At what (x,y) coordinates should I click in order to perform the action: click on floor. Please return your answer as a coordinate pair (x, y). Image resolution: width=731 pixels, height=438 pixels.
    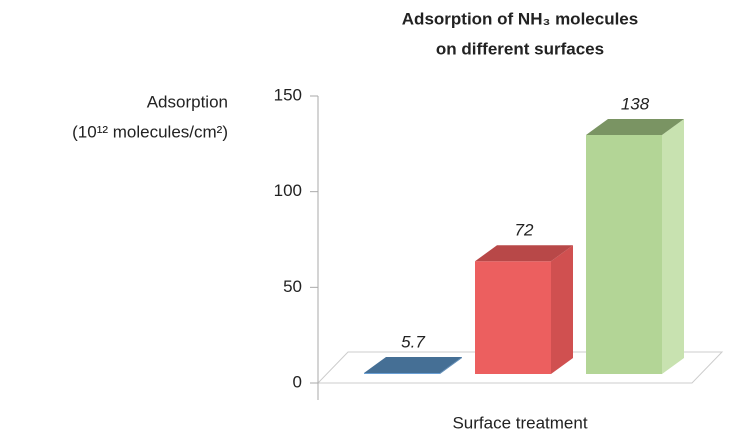
    Looking at the image, I should click on (520, 367).